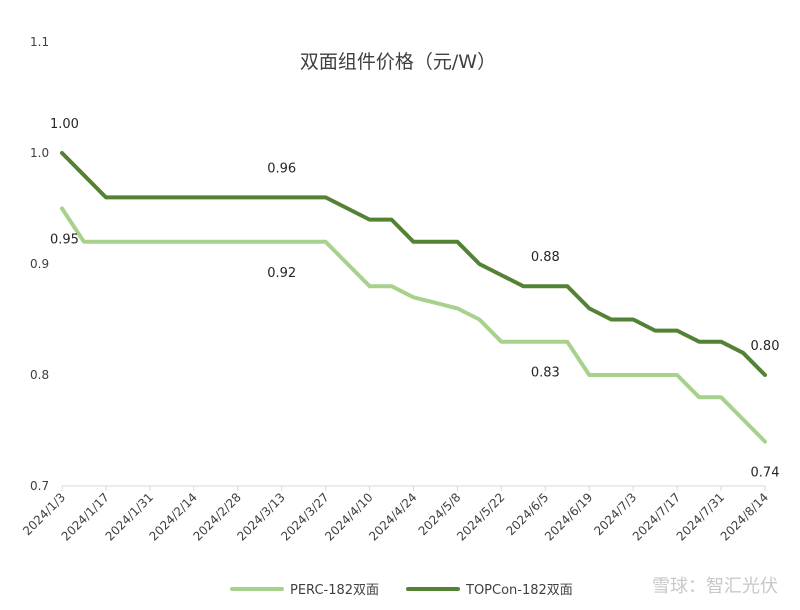 This screenshot has height=610, width=800. Describe the element at coordinates (715, 586) in the screenshot. I see `watermark: 雪球：智汇光伏` at that location.